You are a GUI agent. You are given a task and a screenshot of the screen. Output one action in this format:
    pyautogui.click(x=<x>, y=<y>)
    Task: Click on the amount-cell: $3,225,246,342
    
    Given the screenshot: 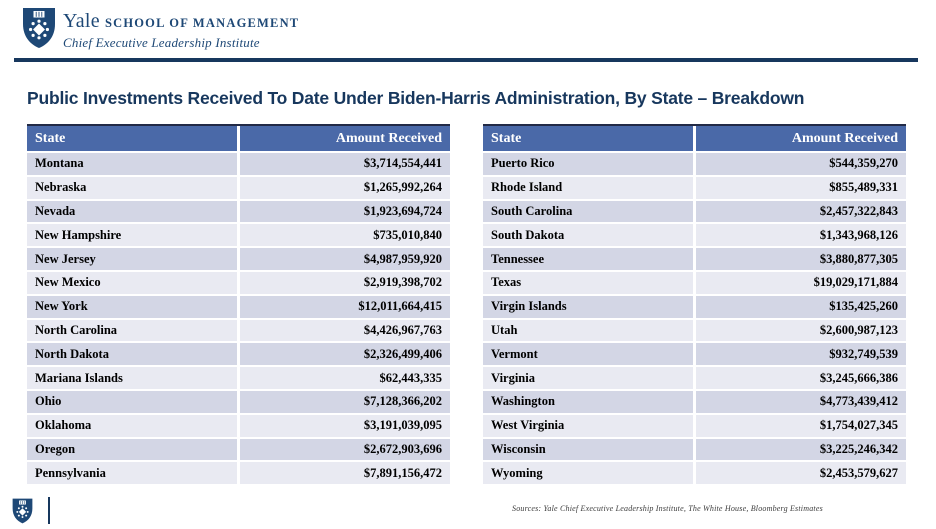 What is the action you would take?
    pyautogui.click(x=799, y=450)
    